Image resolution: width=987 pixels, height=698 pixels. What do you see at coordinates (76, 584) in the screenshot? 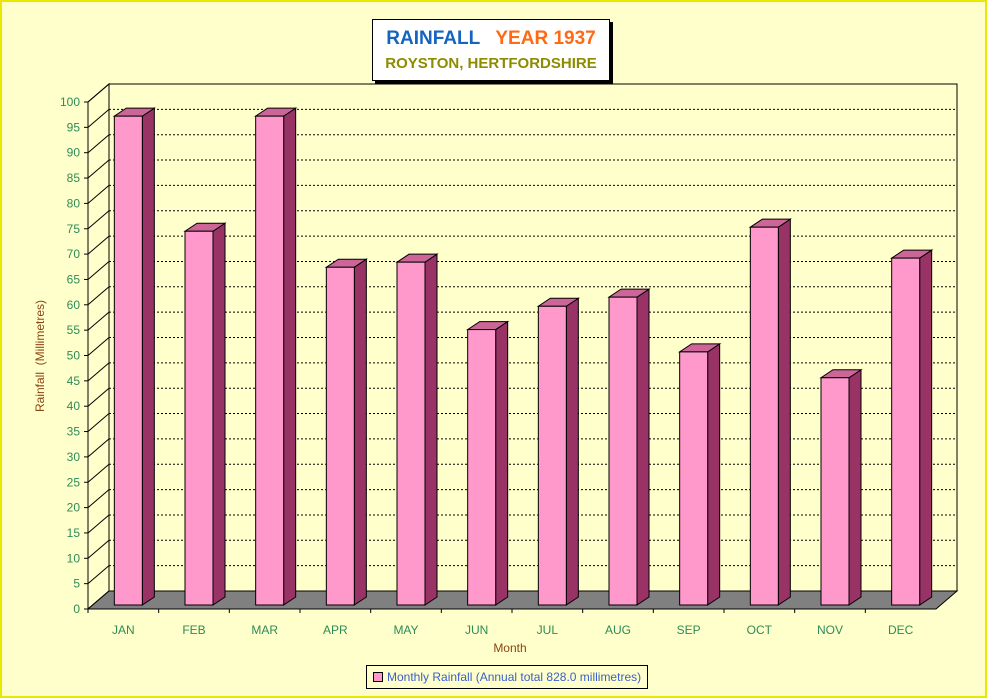
I see `y-tick-label: 5` at bounding box center [76, 584].